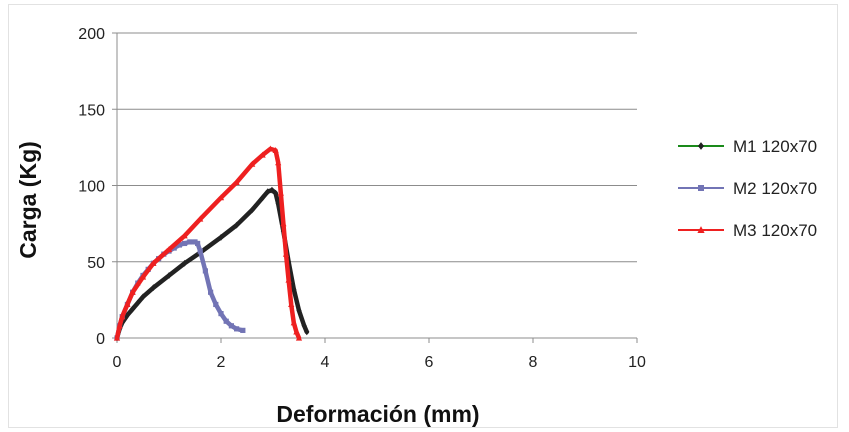  I want to click on legend-item-2: M2 120x70, so click(747, 188).